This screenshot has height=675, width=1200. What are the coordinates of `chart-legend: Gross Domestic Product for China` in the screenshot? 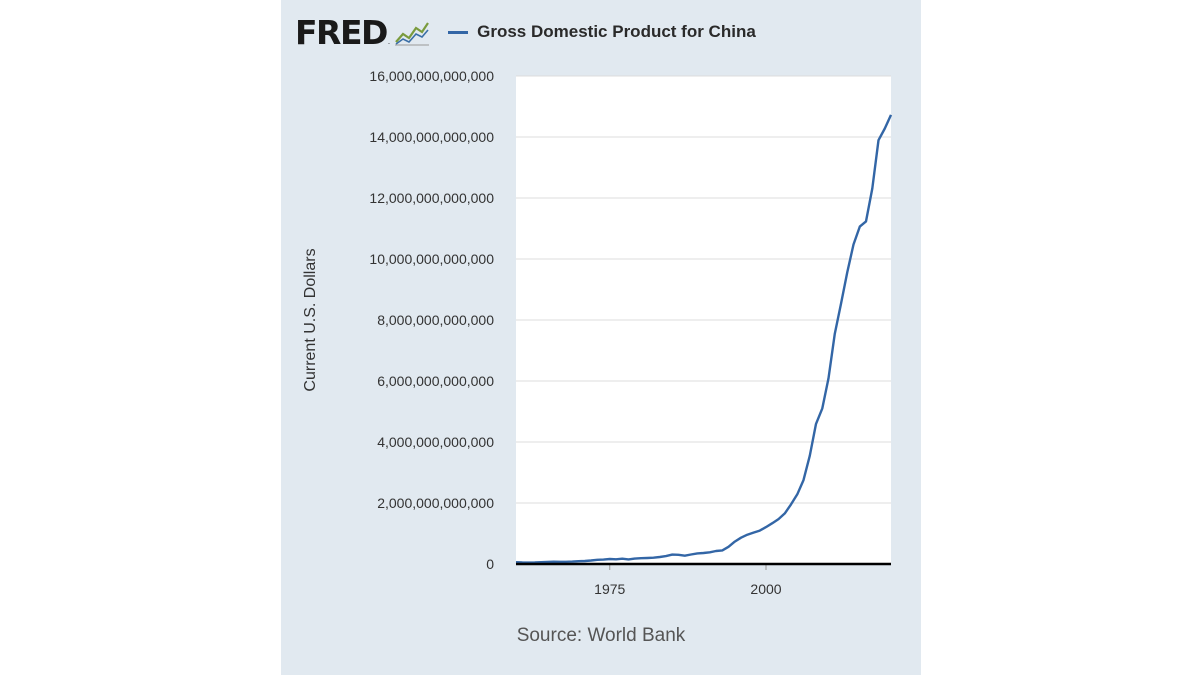 It's located at (602, 32).